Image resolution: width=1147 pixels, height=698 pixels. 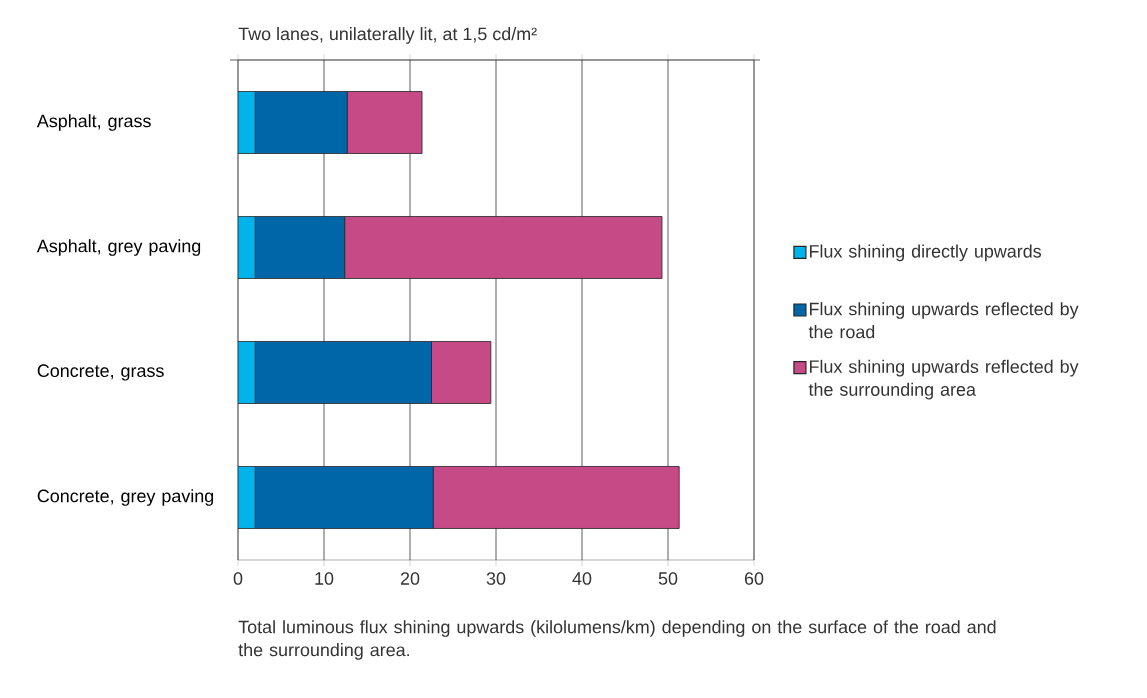 What do you see at coordinates (943, 320) in the screenshot?
I see `legend-label: Flux shining upwards reflected by the road` at bounding box center [943, 320].